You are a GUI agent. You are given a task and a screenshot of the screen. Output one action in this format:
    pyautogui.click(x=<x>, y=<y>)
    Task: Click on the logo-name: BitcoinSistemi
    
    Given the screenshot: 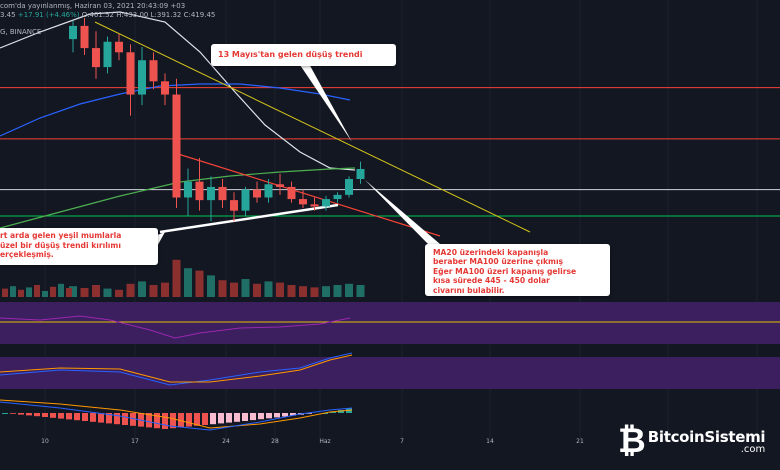 What is the action you would take?
    pyautogui.click(x=706, y=436)
    